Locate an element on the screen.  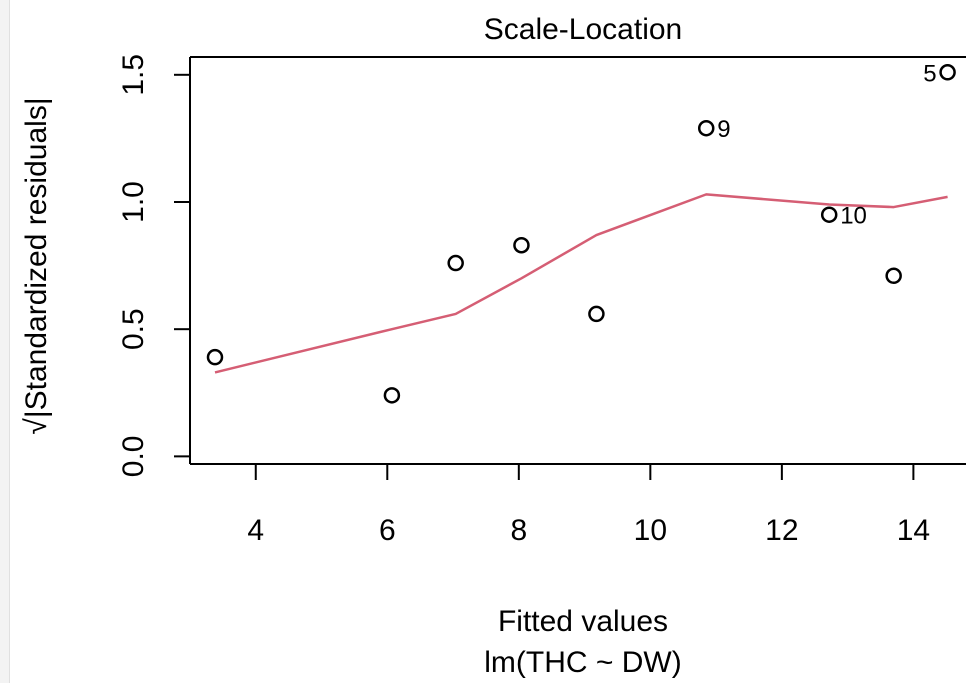
y-tick-label-0-5: 0.5 is located at coordinates (133, 329).